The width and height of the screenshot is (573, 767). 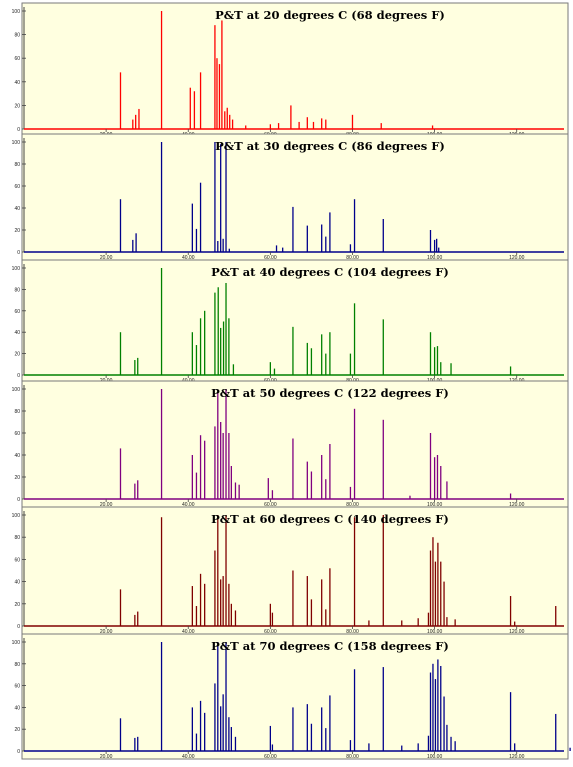 What do you see at coordinates (330, 15) in the screenshot?
I see `panel-title: P&T at 20 degrees C (68 degrees F)` at bounding box center [330, 15].